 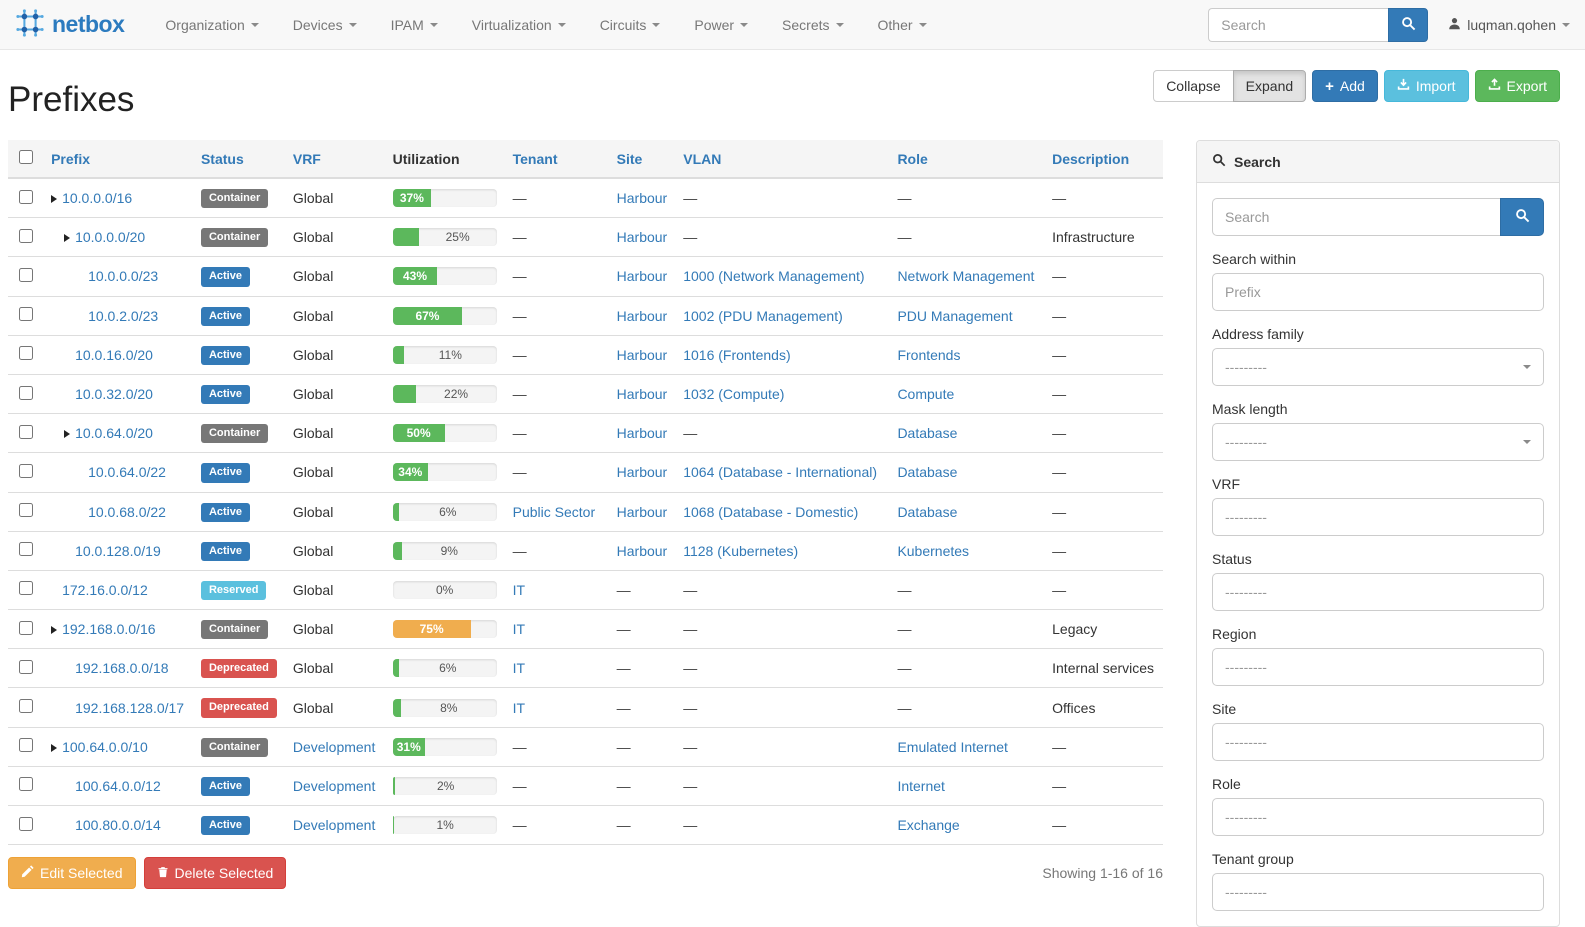 I want to click on import-button: Import, so click(x=1426, y=86).